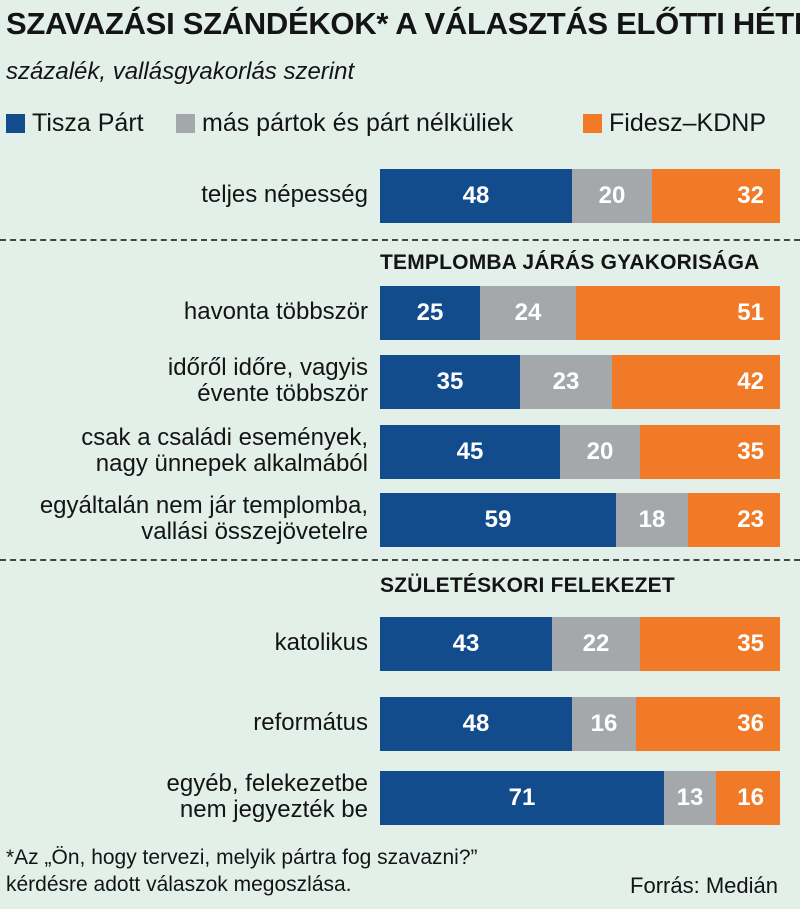 This screenshot has height=909, width=800. I want to click on category-label: időről időre, vagyis évente többször, so click(268, 381).